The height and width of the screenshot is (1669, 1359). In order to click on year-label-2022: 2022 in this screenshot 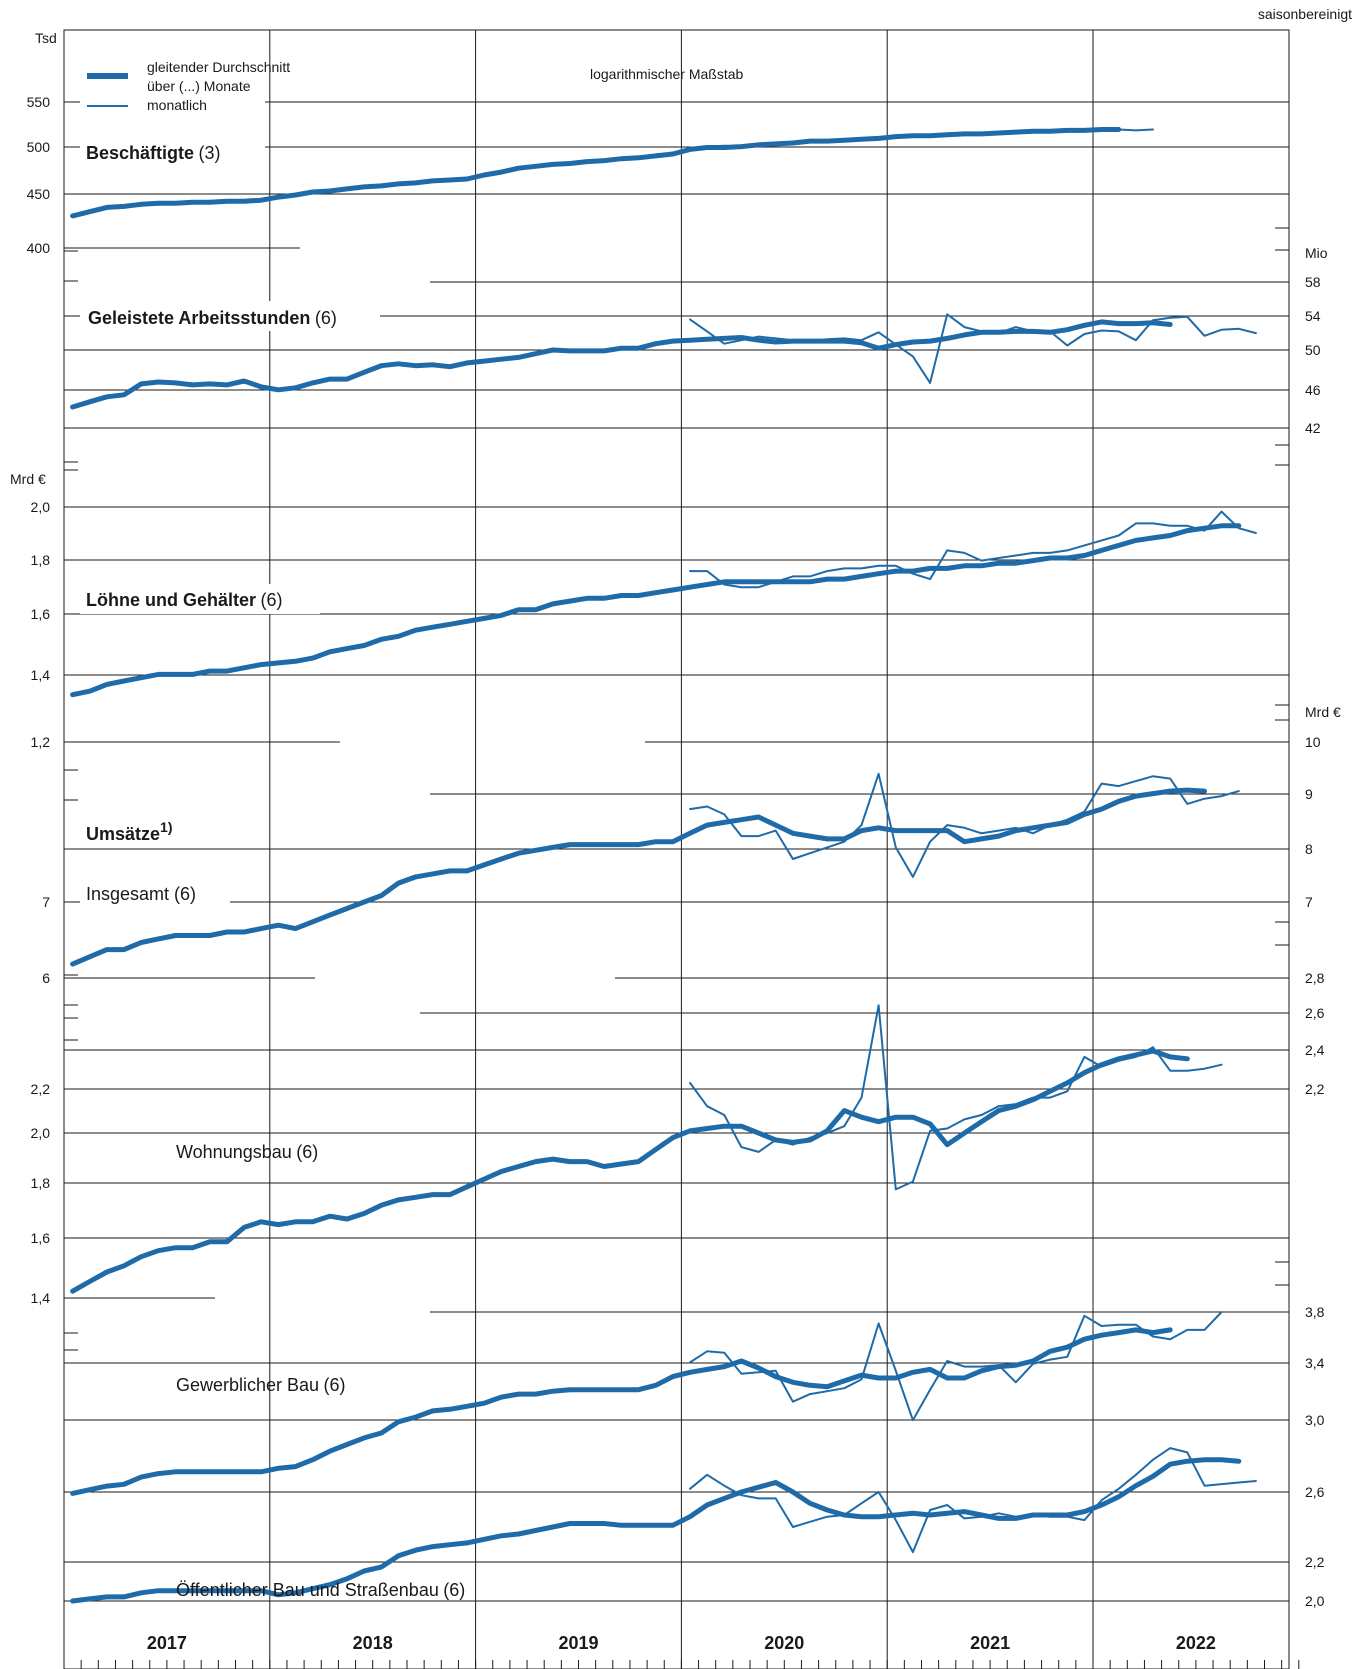, I will do `click(1196, 1643)`.